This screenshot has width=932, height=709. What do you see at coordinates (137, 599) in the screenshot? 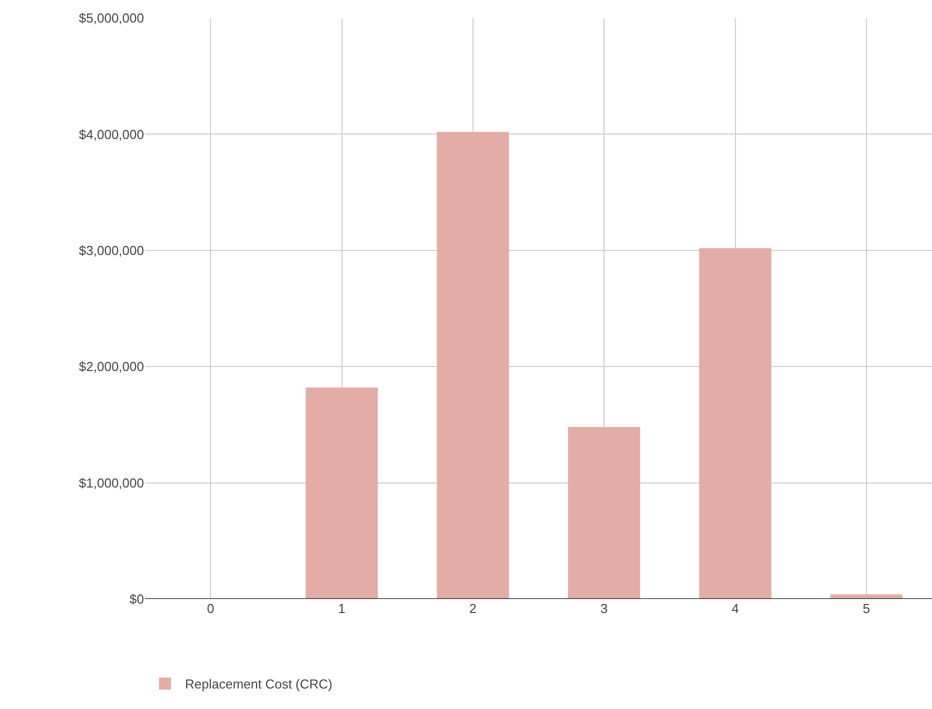
I see `y-tick-label: $0` at bounding box center [137, 599].